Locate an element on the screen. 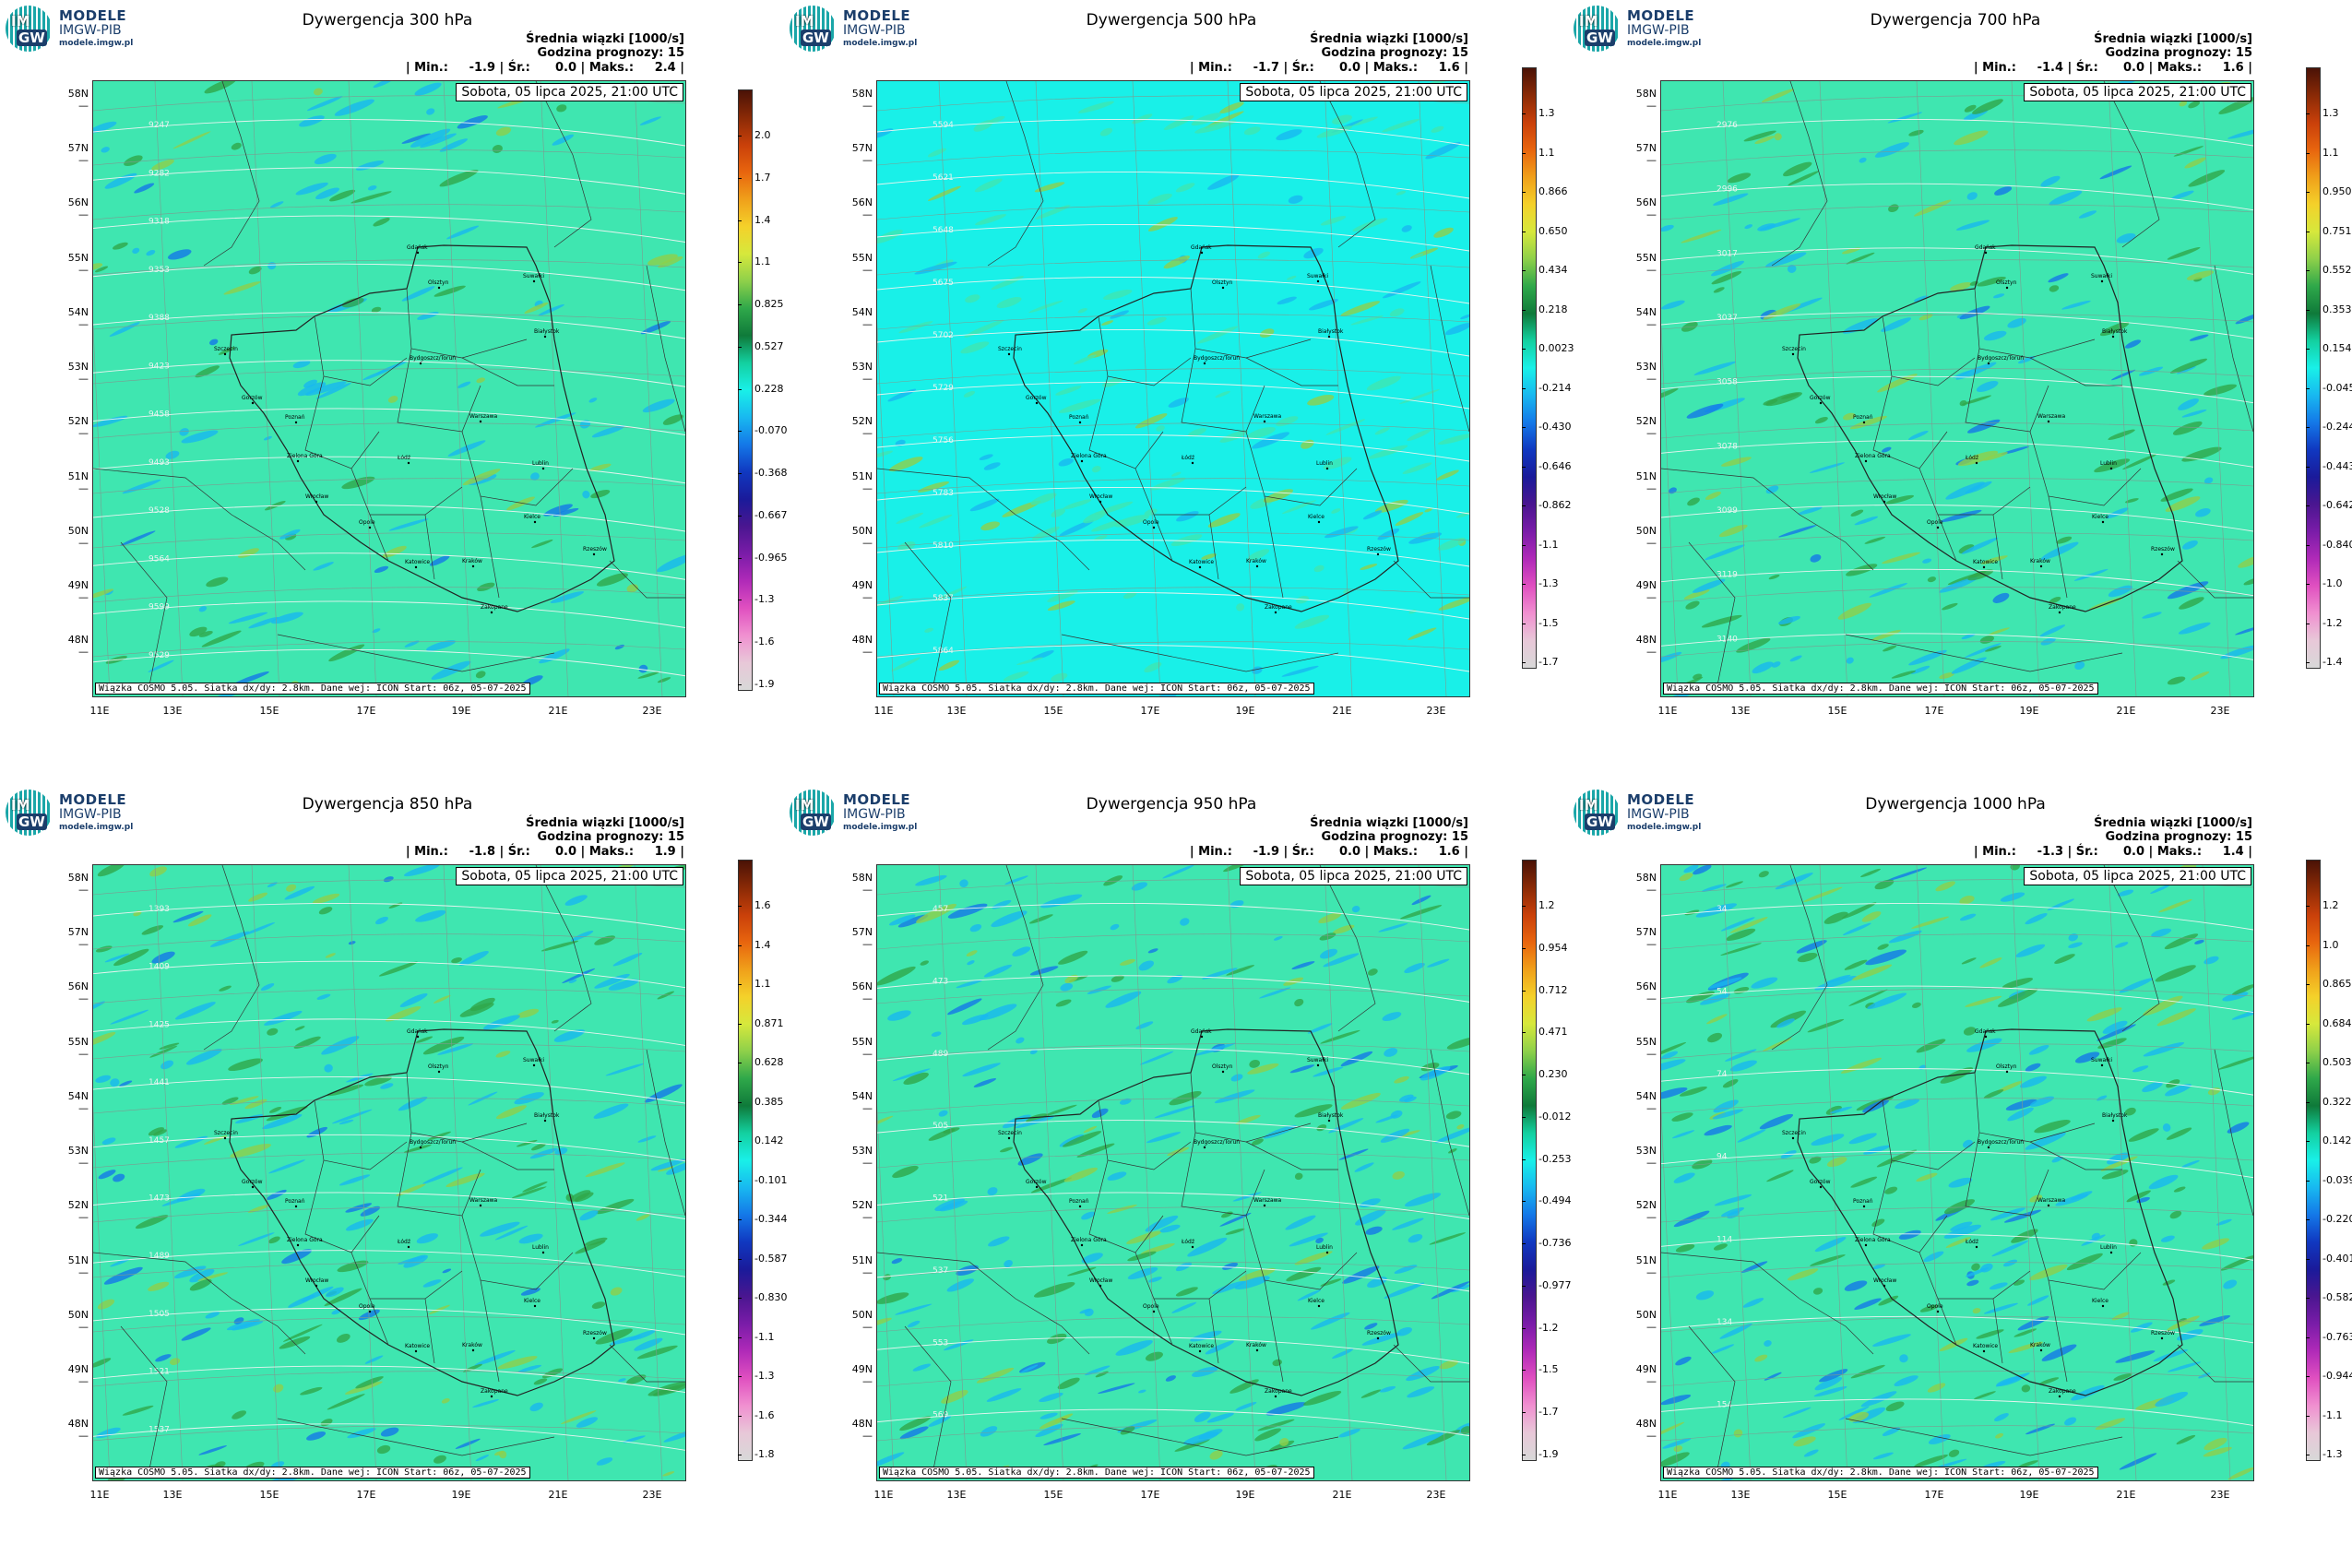 This screenshot has width=2352, height=1568. longitude-label: 17E is located at coordinates (366, 1495).